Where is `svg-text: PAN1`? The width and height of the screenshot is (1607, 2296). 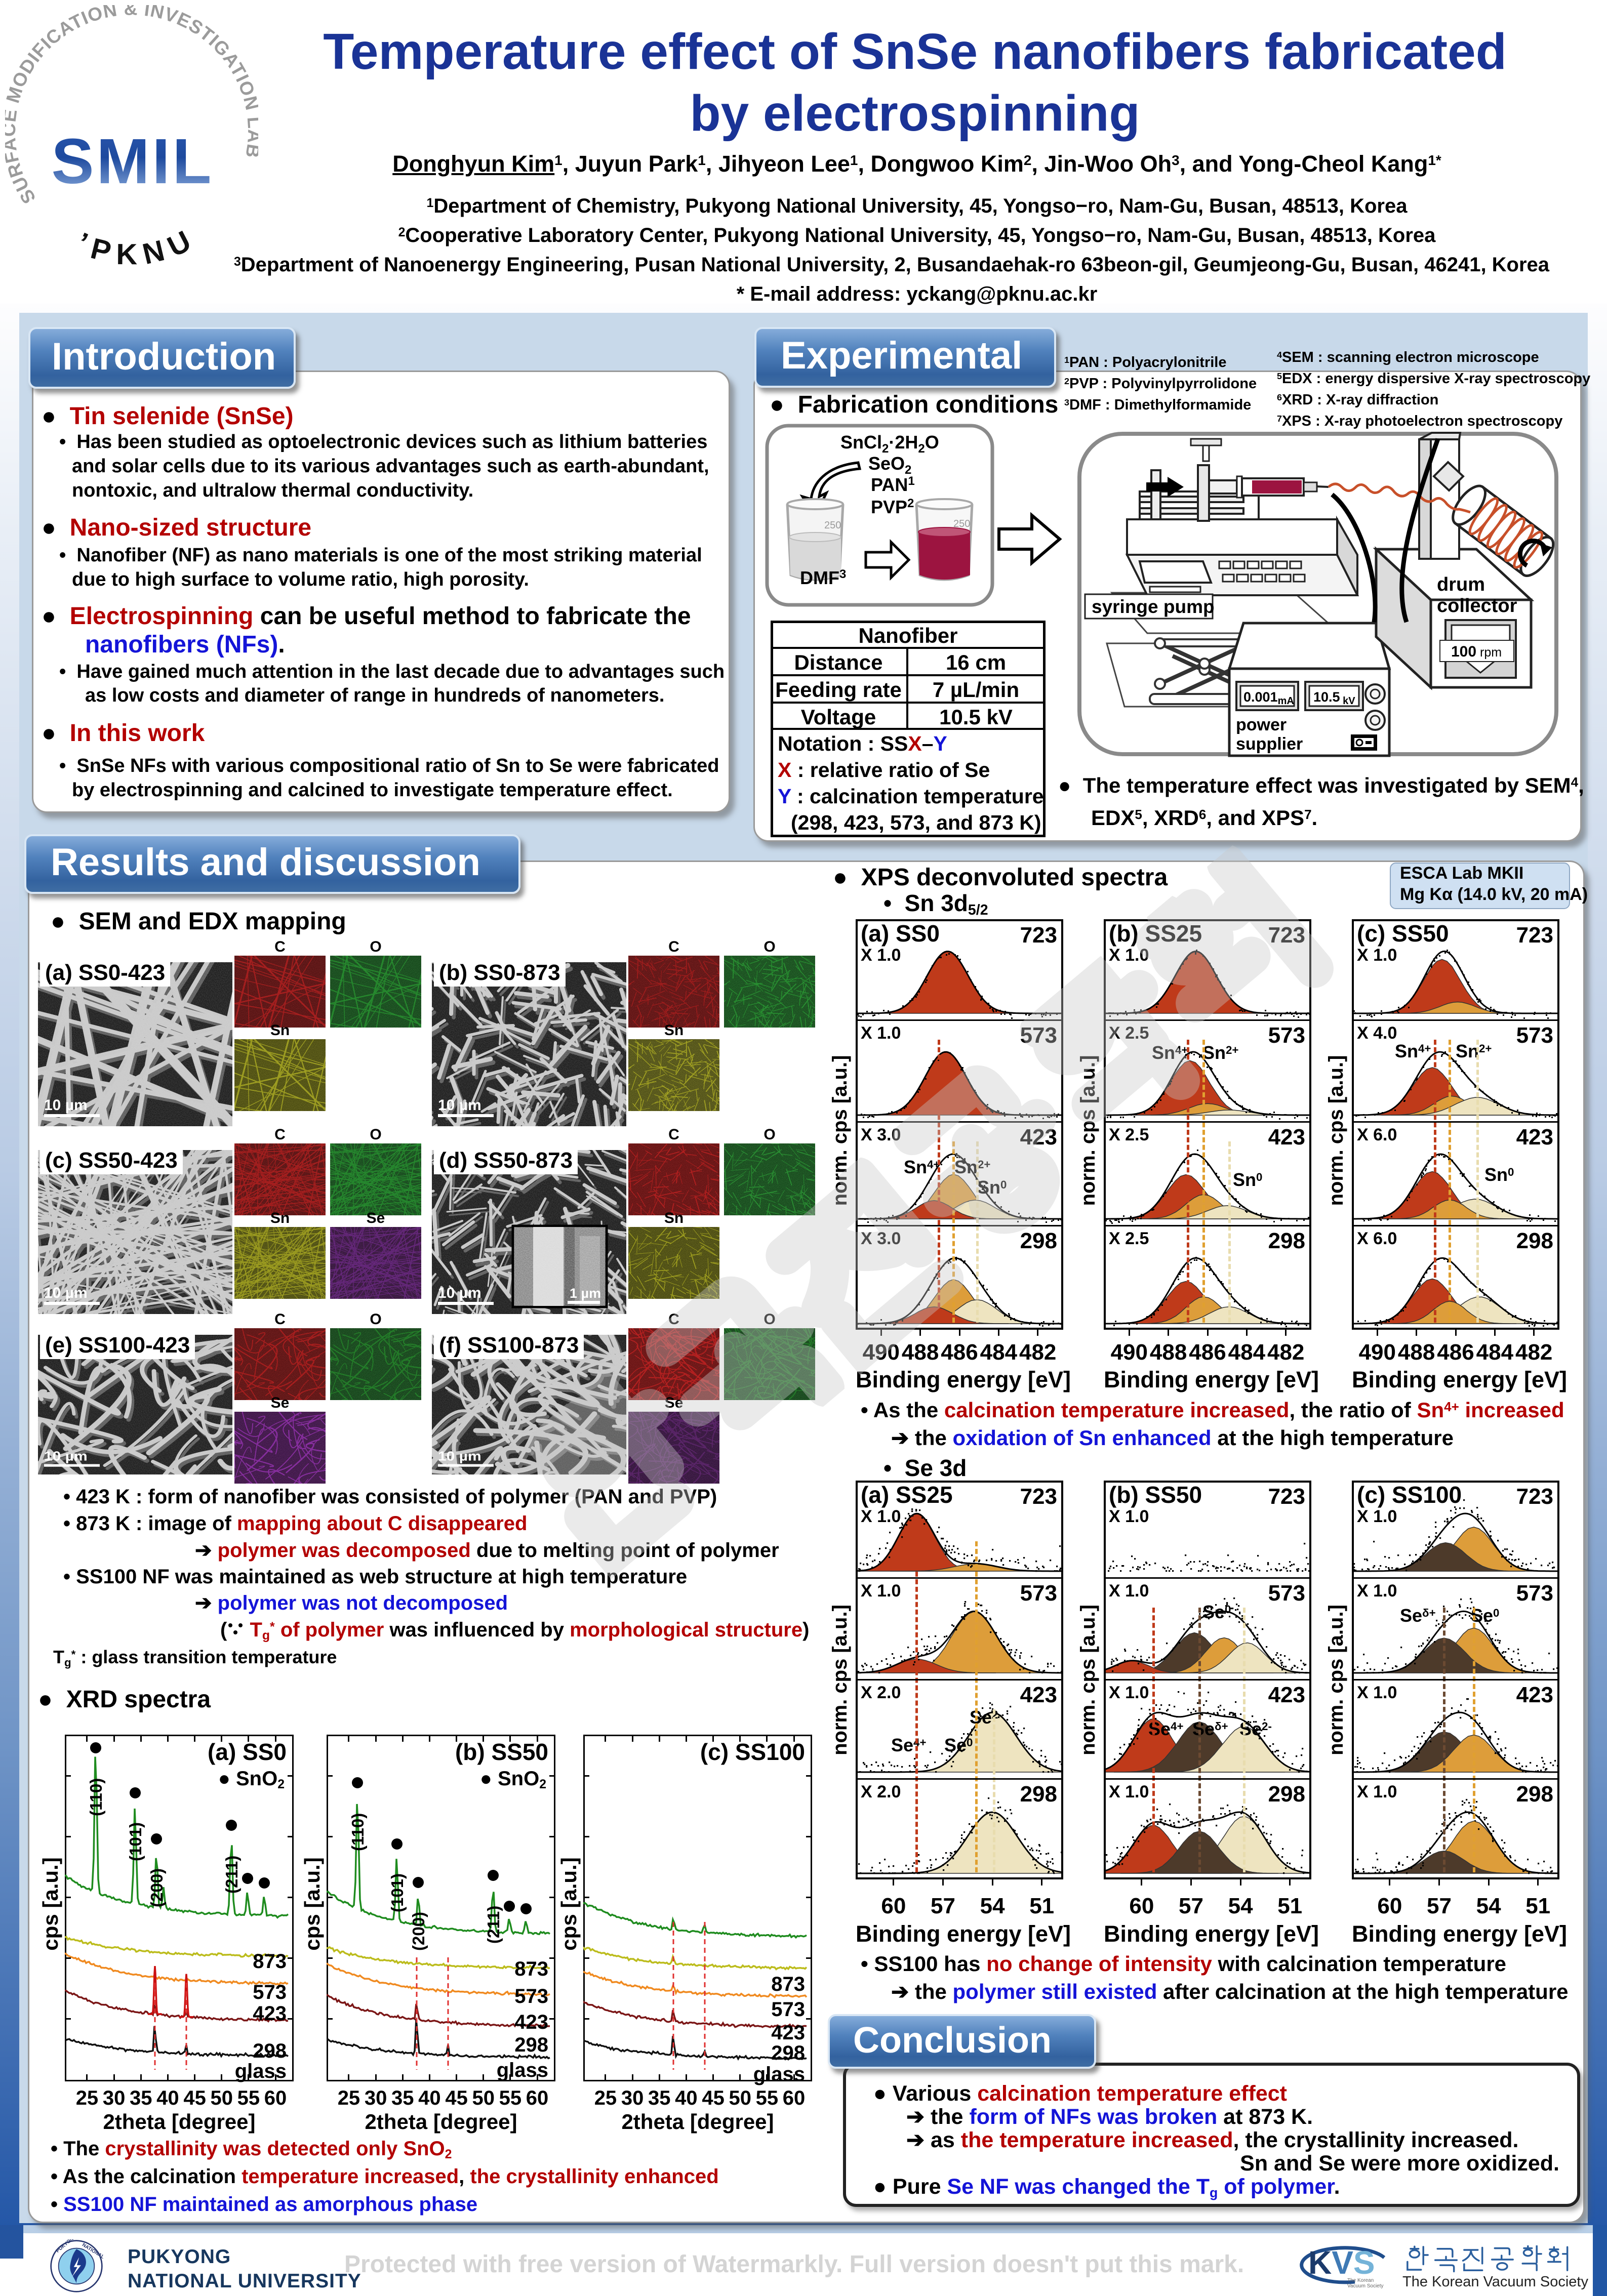
svg-text: PAN1 is located at coordinates (893, 484).